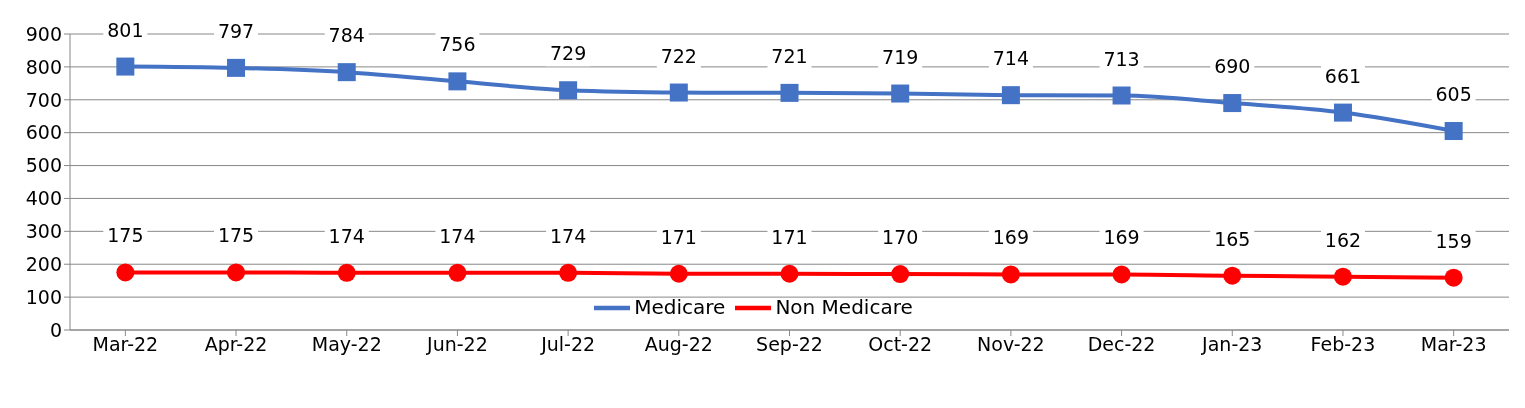 The width and height of the screenshot is (1525, 408). What do you see at coordinates (43, 231) in the screenshot?
I see `y-tick-label: 300` at bounding box center [43, 231].